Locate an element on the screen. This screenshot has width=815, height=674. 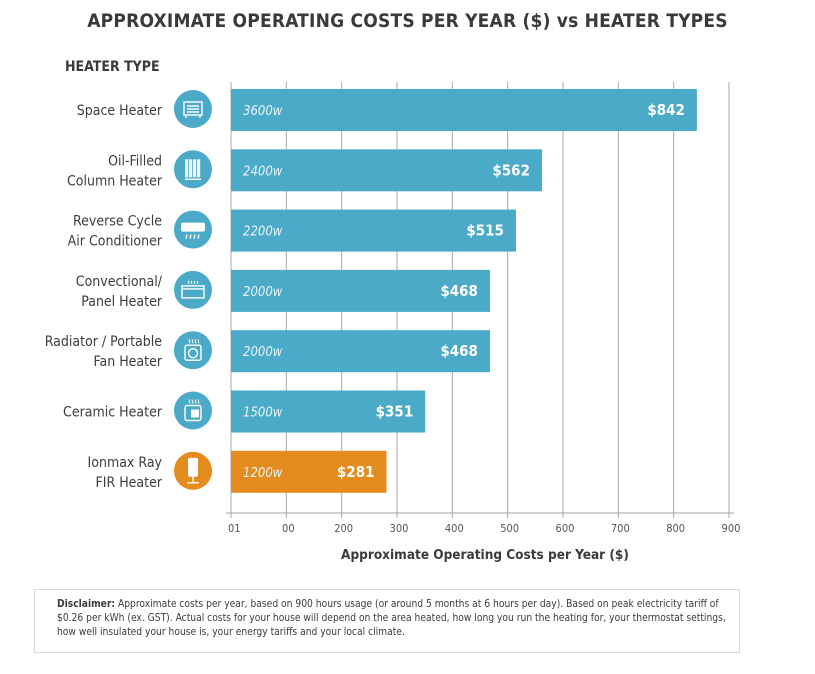
value-label: $562 is located at coordinates (511, 170).